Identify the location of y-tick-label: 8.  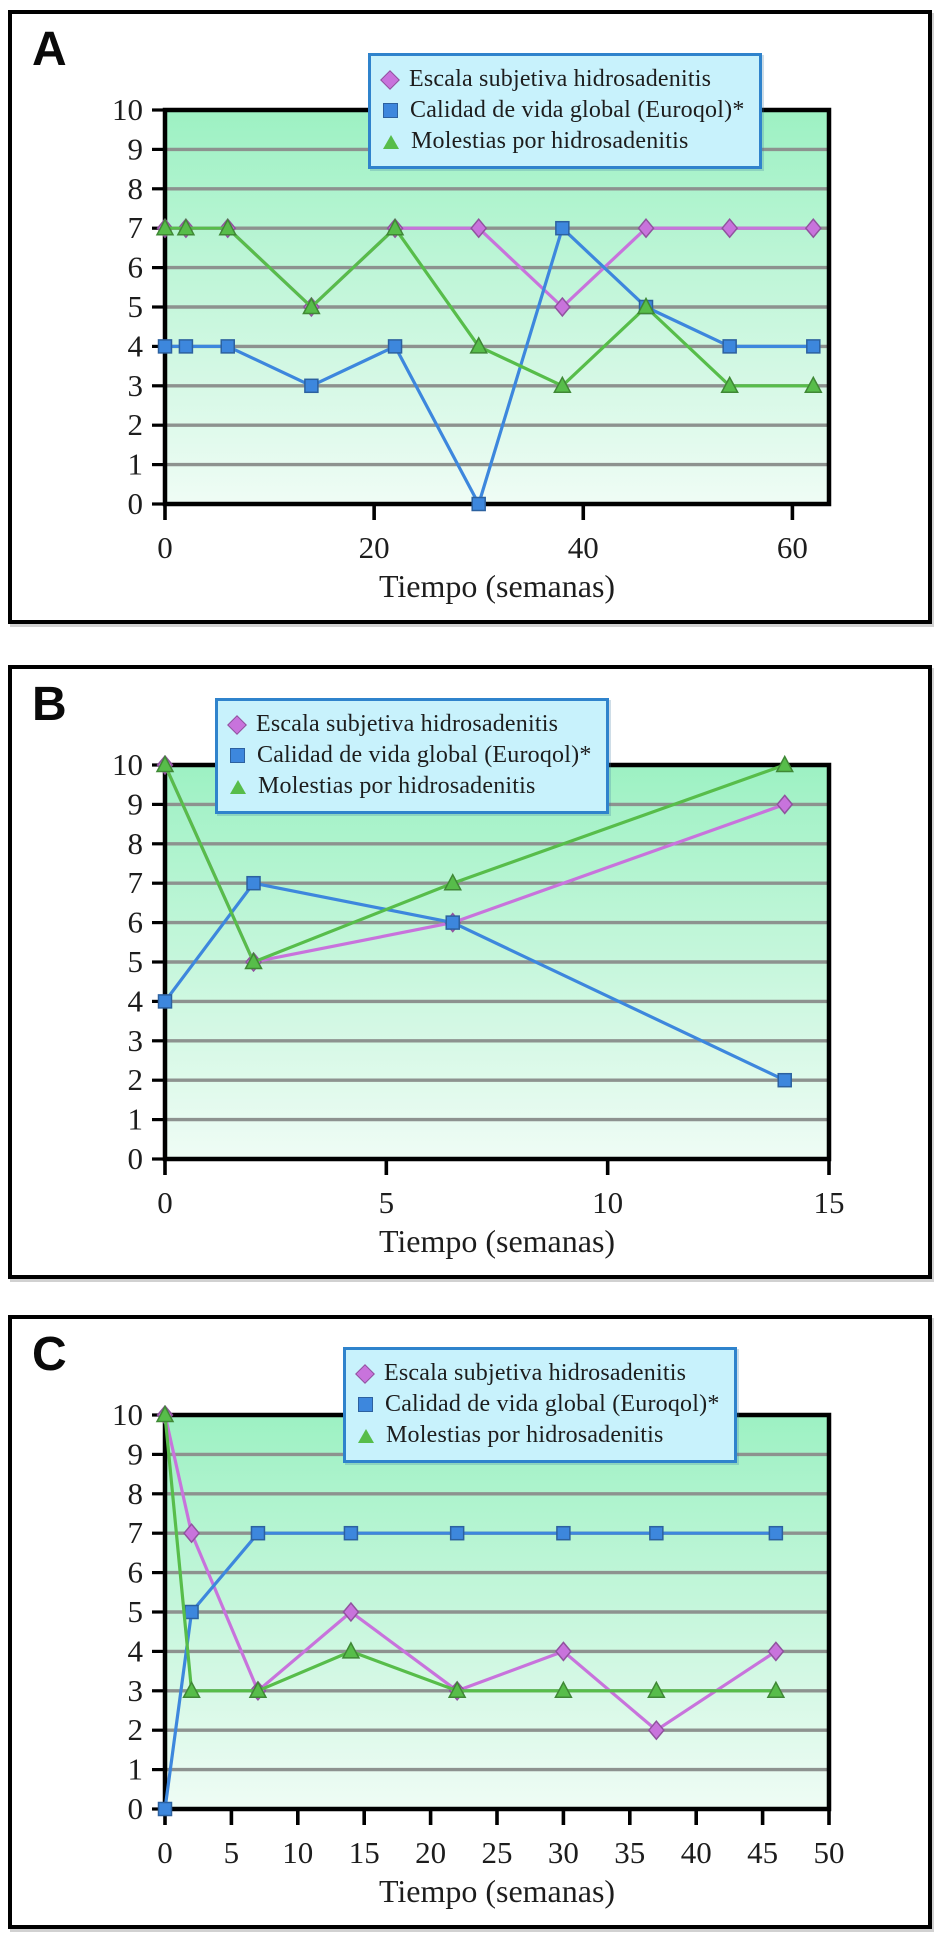
(136, 1493).